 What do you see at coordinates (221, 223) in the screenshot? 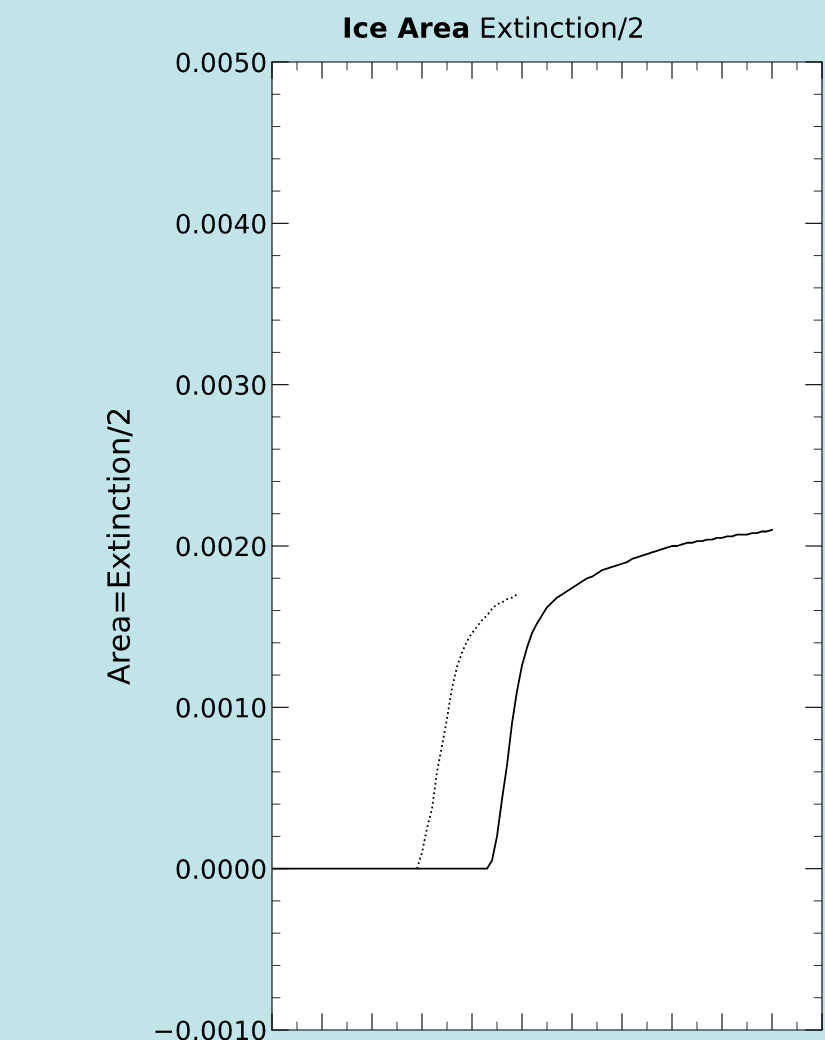
I see `y-tick-label: 0.0040` at bounding box center [221, 223].